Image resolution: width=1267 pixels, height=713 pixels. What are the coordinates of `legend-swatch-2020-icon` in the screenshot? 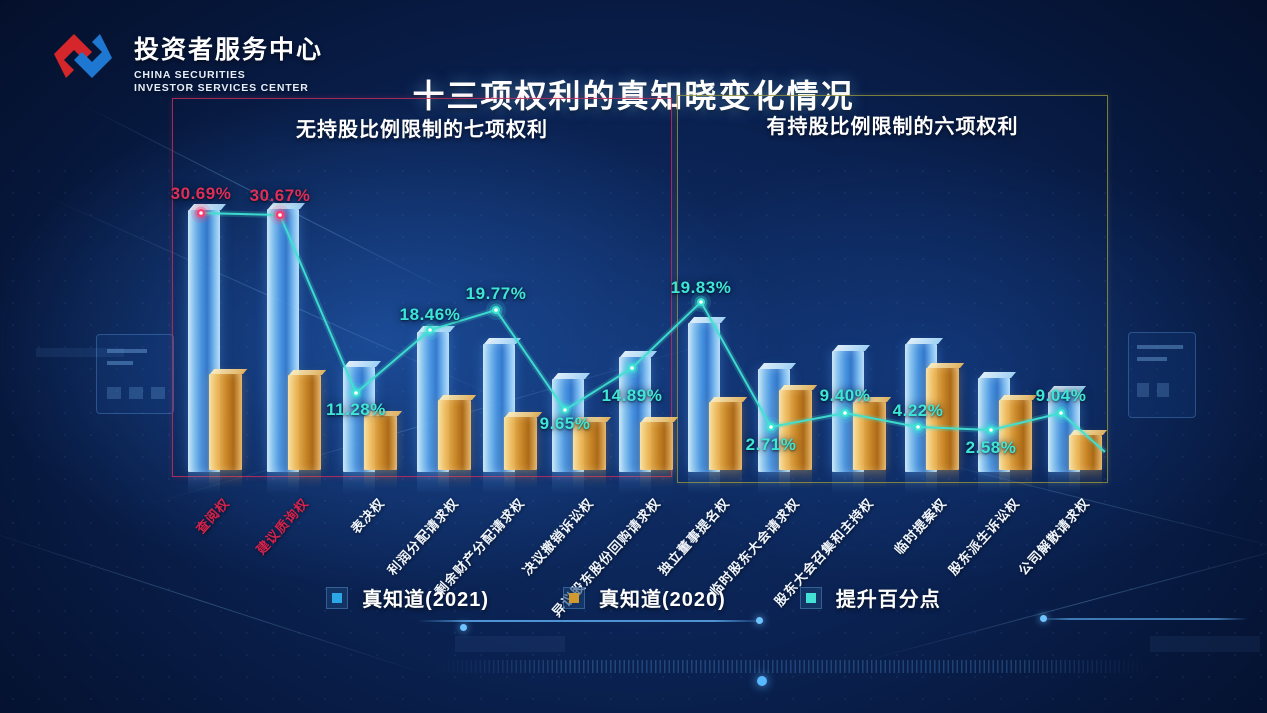 It's located at (574, 597).